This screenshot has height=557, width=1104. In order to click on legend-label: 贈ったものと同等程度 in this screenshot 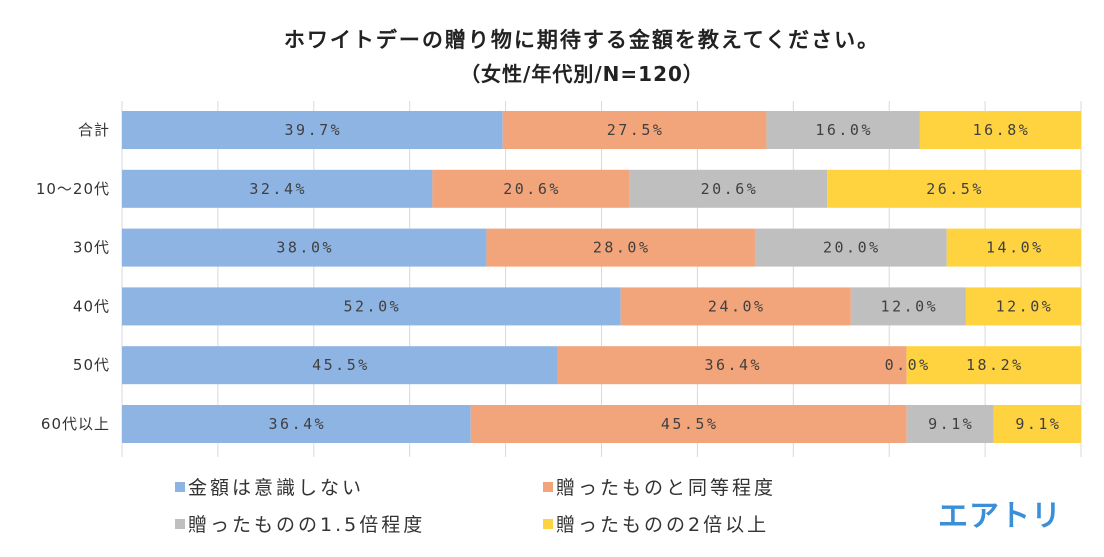, I will do `click(666, 488)`.